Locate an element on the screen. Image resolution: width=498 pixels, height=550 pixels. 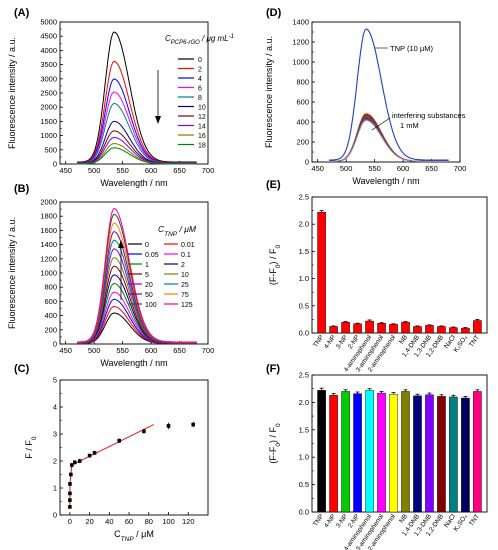
y-tick-label: 1.5 is located at coordinates (304, 429).